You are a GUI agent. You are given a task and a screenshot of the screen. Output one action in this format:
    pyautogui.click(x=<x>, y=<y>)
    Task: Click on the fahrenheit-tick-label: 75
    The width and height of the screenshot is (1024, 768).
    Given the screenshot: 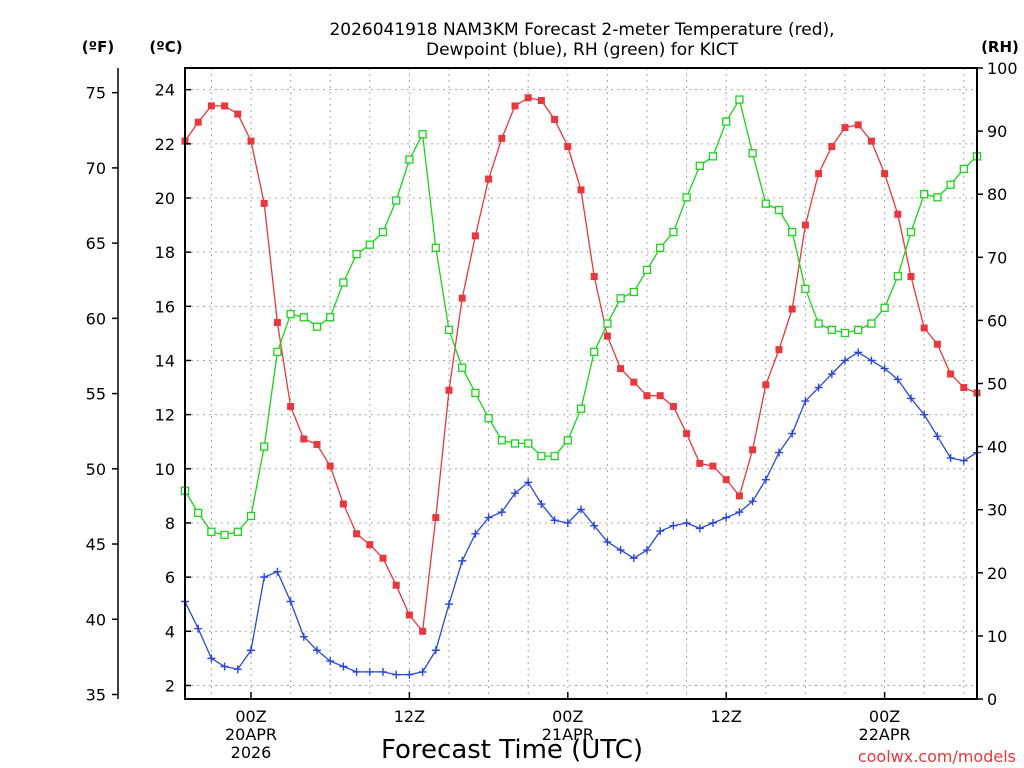 What is the action you would take?
    pyautogui.click(x=96, y=93)
    